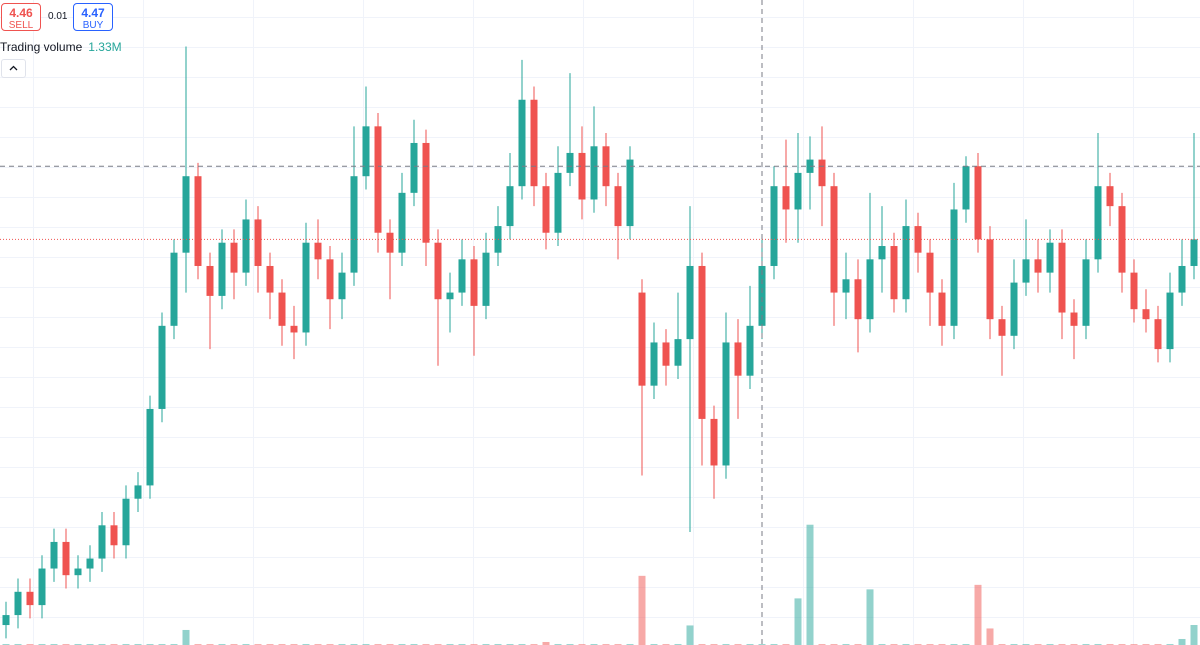 The height and width of the screenshot is (645, 1200). I want to click on collapse-button, so click(13, 68).